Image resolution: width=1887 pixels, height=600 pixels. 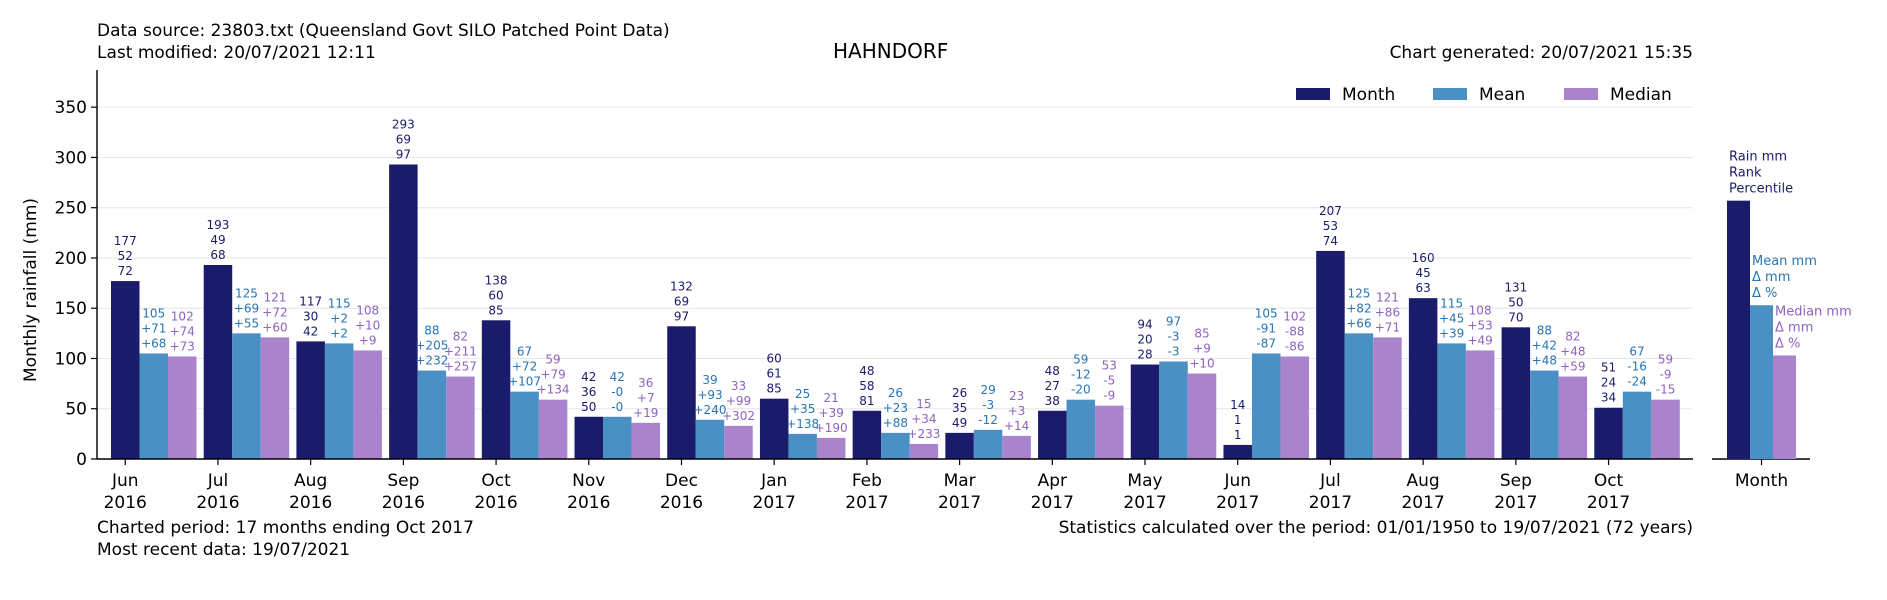 What do you see at coordinates (1641, 95) in the screenshot?
I see `legend-label: Median` at bounding box center [1641, 95].